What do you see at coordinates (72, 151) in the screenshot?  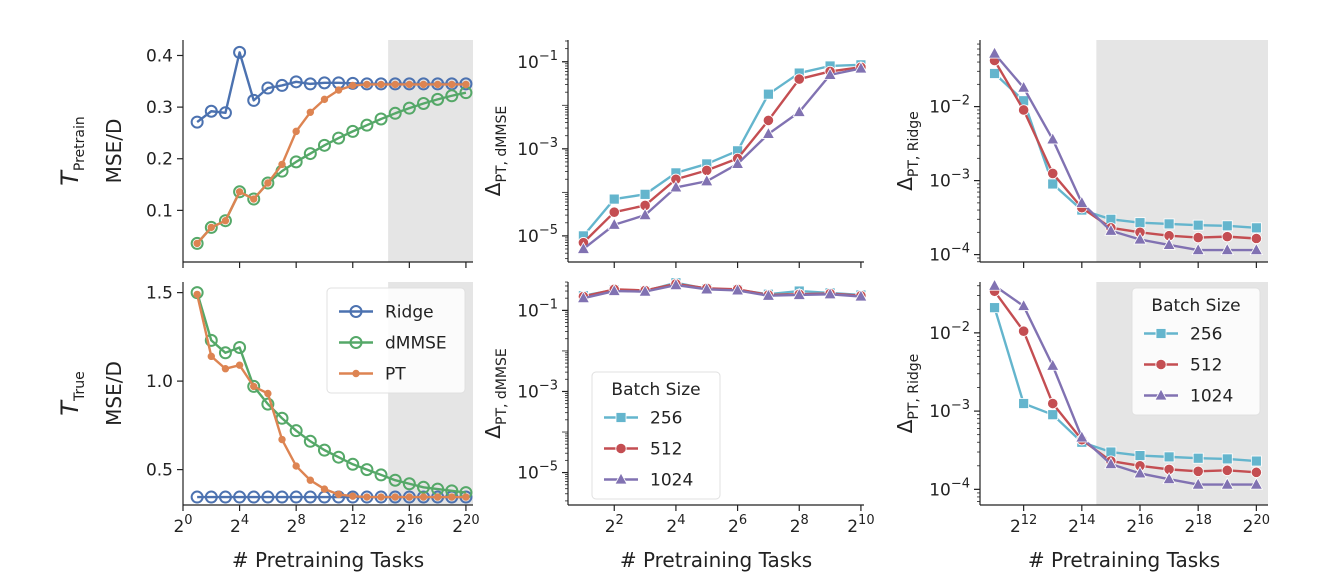 I see `row-label: TPretrain` at bounding box center [72, 151].